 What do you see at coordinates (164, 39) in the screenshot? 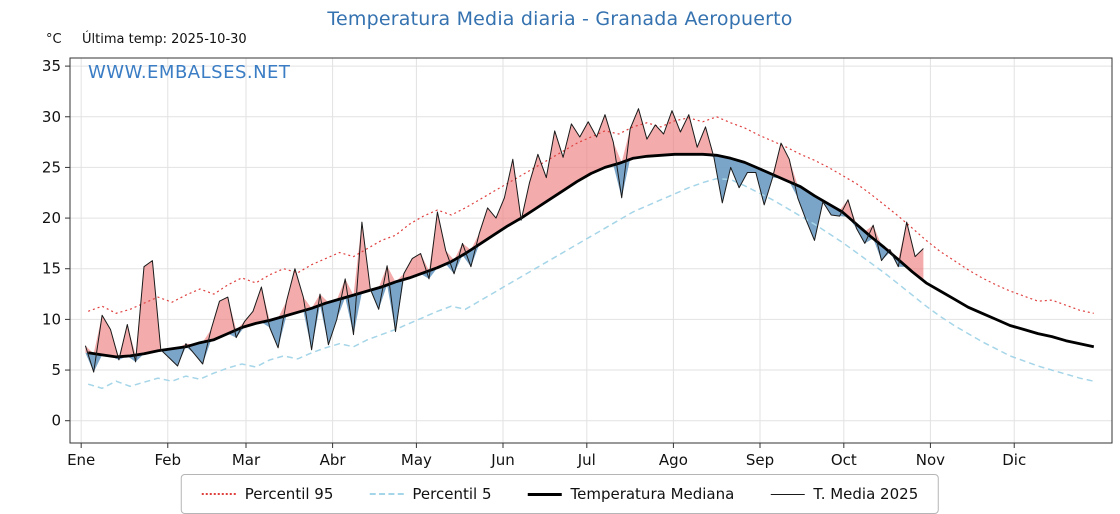
I see `last-temp-annotation: Última temp: 2025-10-30` at bounding box center [164, 39].